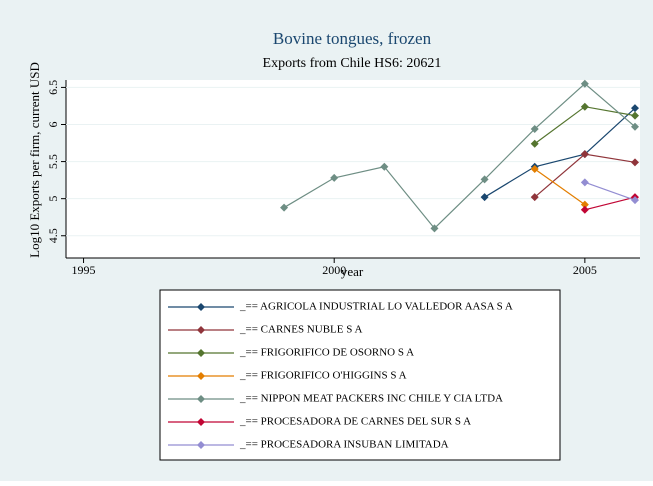 This screenshot has width=653, height=486. Describe the element at coordinates (355, 422) in the screenshot. I see `legend-label: _== PROCESADORA DE CARNES DEL SUR S A` at that location.